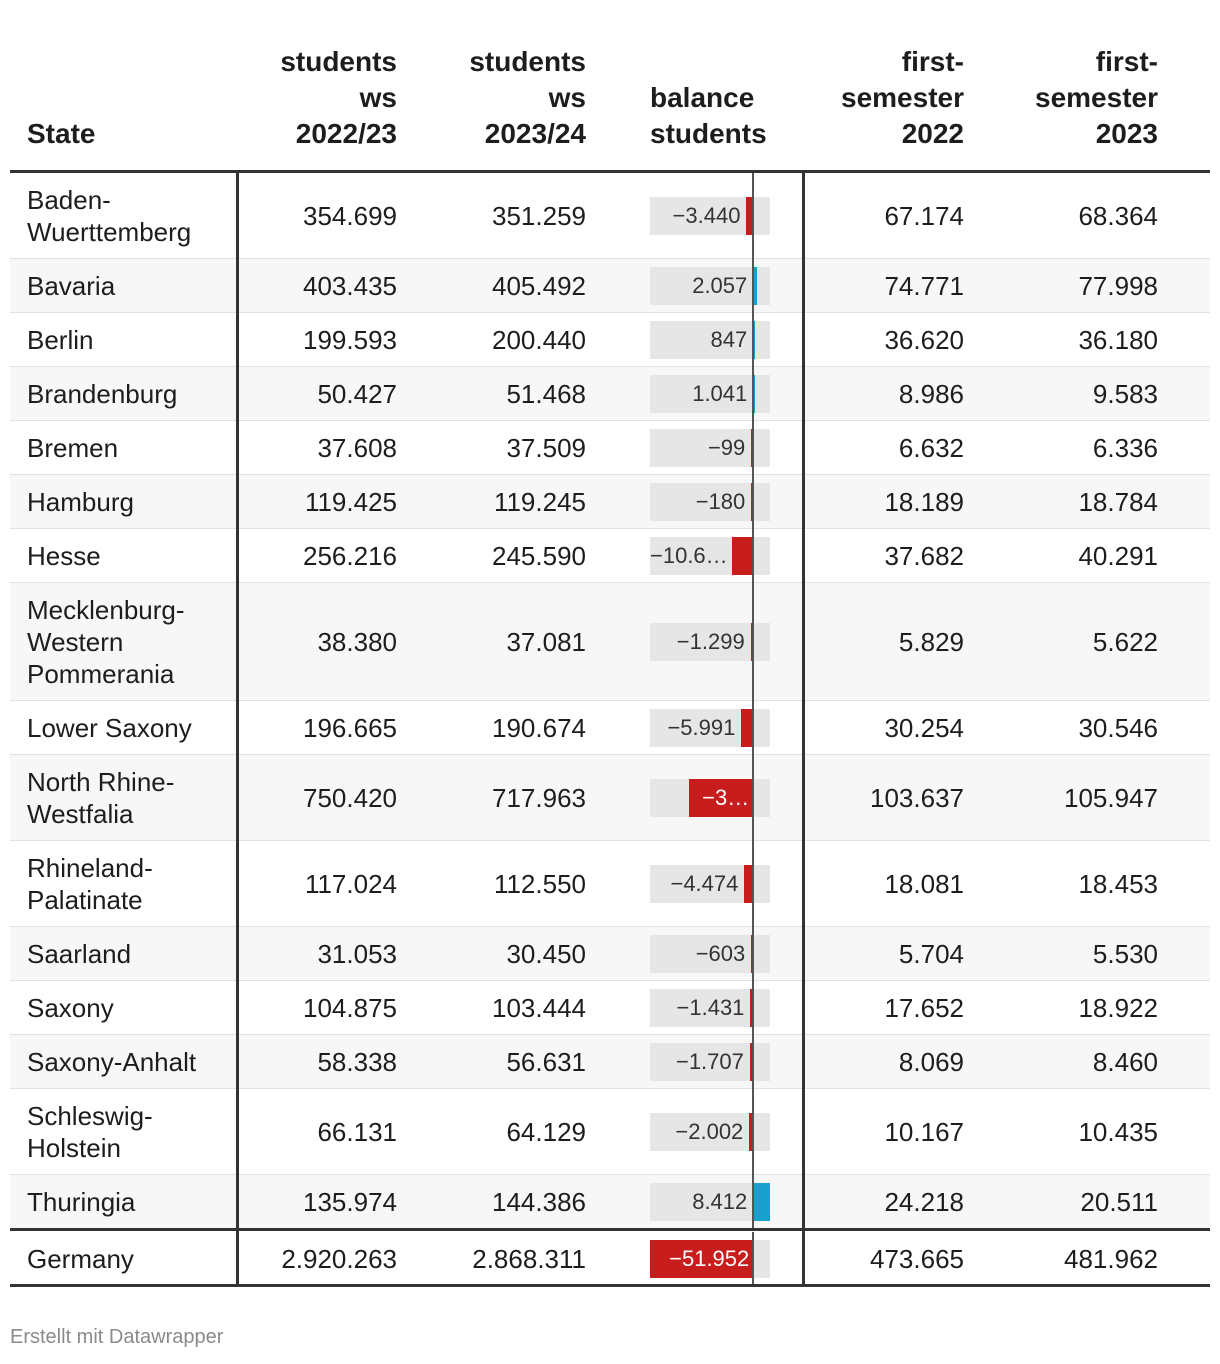 The width and height of the screenshot is (1220, 1364). I want to click on divider-balance, so click(803, 730).